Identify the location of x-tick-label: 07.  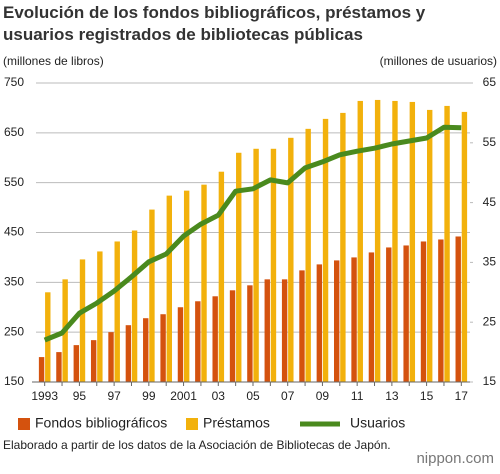
(288, 396).